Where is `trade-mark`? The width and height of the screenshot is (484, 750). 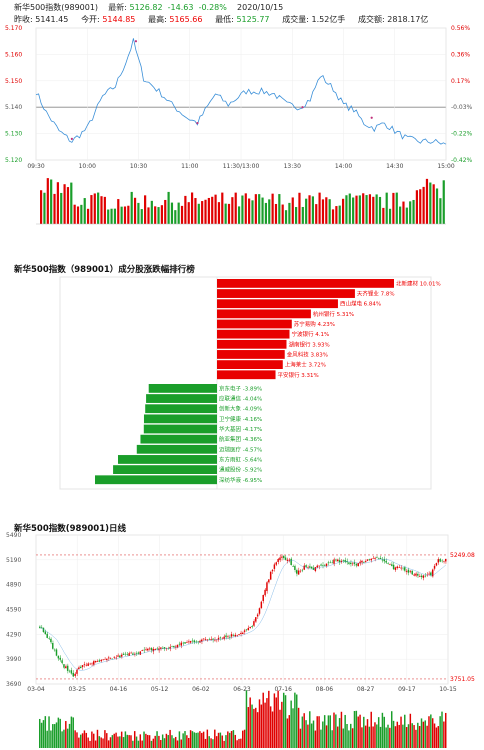
trade-mark is located at coordinates (302, 107).